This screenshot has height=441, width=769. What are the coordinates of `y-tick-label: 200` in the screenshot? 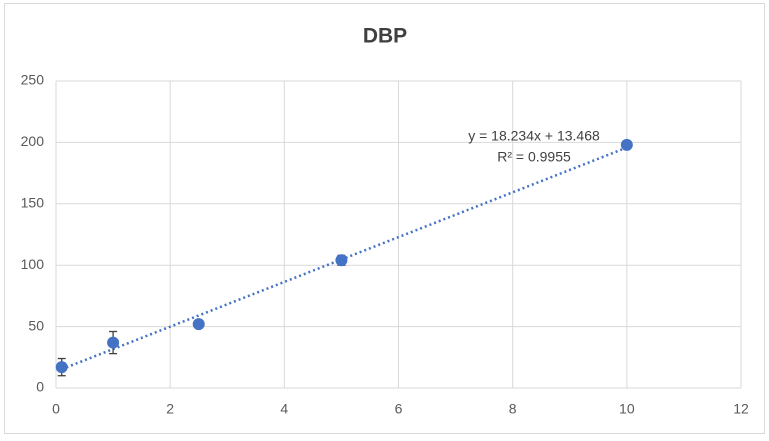 It's located at (33, 141).